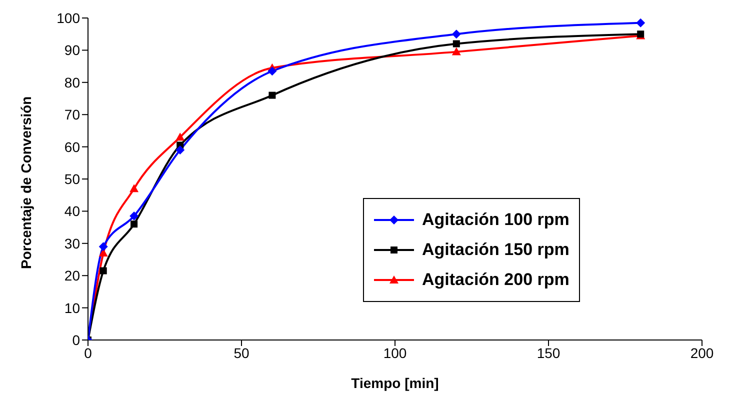 This screenshot has width=730, height=408. What do you see at coordinates (72, 243) in the screenshot?
I see `y-tick-label: 30` at bounding box center [72, 243].